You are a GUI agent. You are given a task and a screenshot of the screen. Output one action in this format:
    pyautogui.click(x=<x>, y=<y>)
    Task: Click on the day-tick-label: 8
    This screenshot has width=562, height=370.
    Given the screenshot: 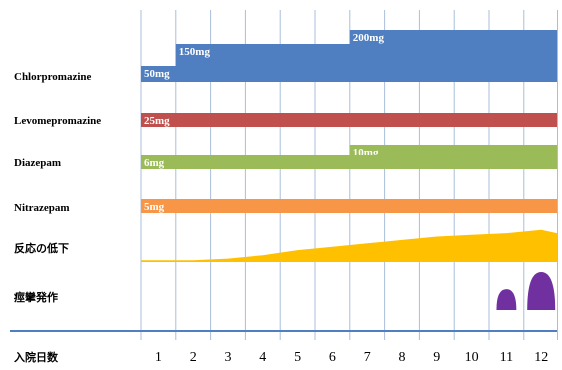 What is the action you would take?
    pyautogui.click(x=402, y=357)
    